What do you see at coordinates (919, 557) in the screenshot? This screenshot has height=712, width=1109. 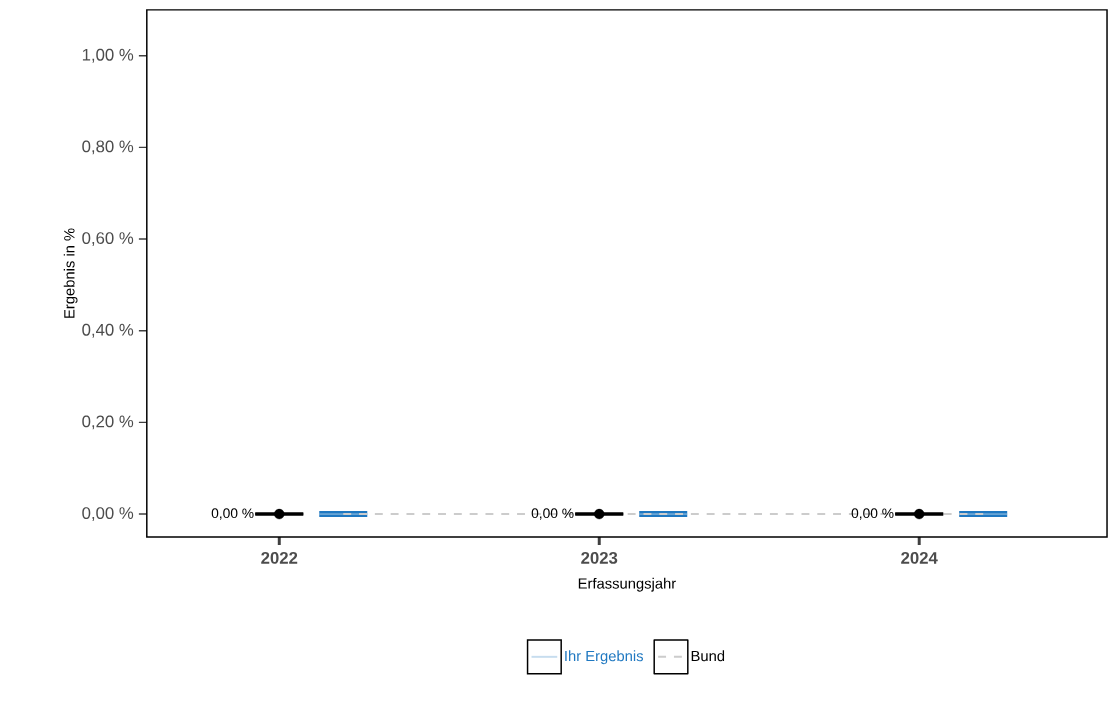 I see `x-tick-label: 2024` at bounding box center [919, 557].